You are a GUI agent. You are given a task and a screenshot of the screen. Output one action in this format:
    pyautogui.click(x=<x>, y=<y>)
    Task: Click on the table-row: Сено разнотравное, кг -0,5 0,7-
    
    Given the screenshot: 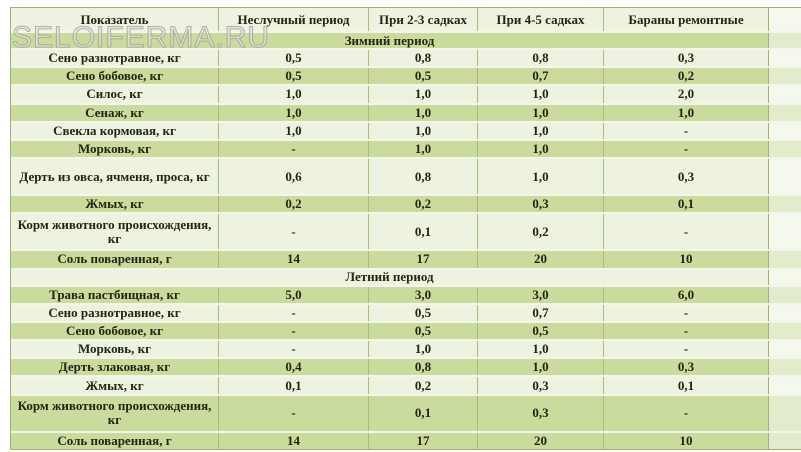 What is the action you would take?
    pyautogui.click(x=406, y=311)
    